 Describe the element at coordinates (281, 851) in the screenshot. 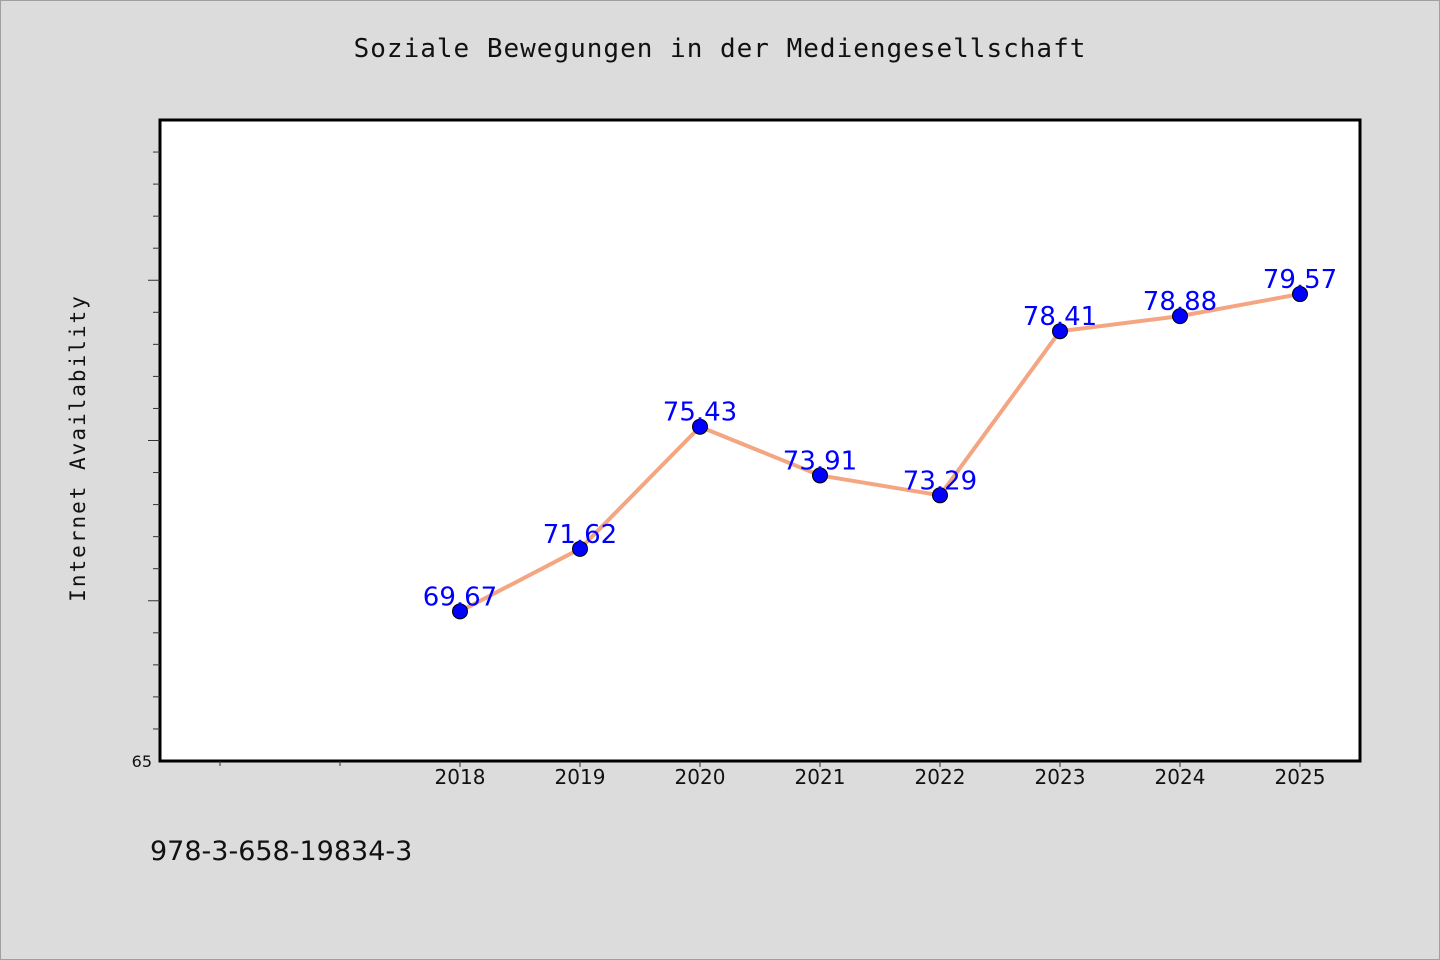

I see `footer-id-text: 978-3-658-19834-3` at that location.